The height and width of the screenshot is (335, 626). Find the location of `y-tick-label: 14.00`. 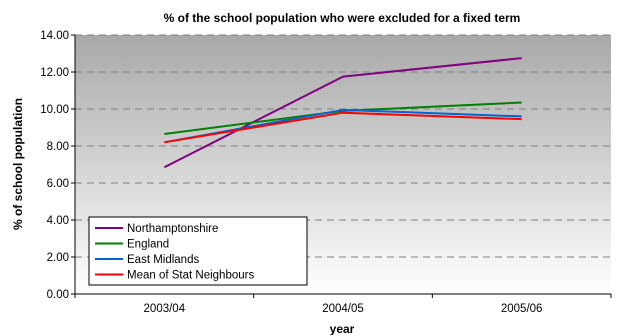

y-tick-label: 14.00 is located at coordinates (54, 36).